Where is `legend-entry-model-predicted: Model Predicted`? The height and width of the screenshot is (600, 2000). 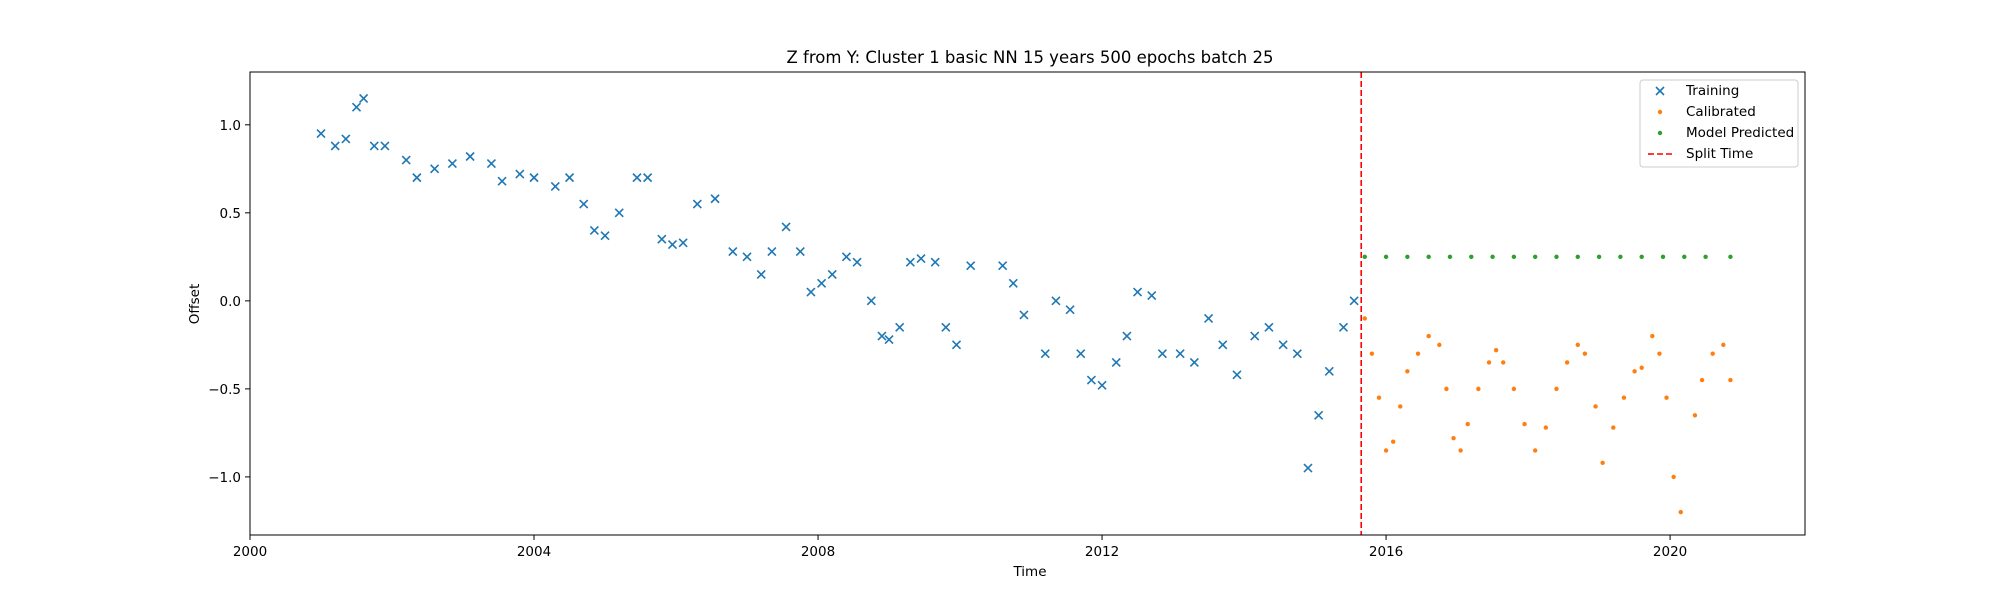
legend-entry-model-predicted: Model Predicted is located at coordinates (1725, 133).